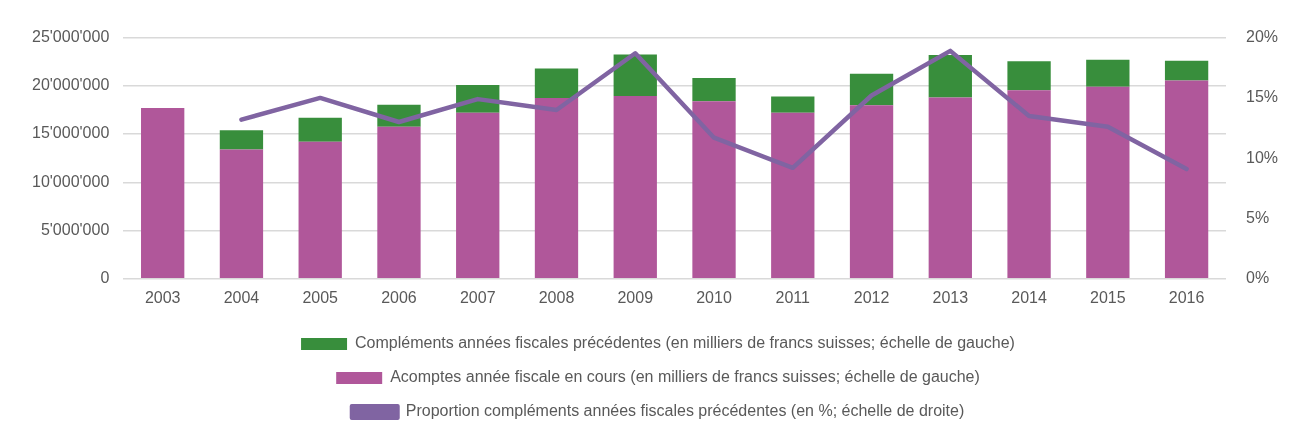  I want to click on x-tick-label: 2014, so click(1029, 297).